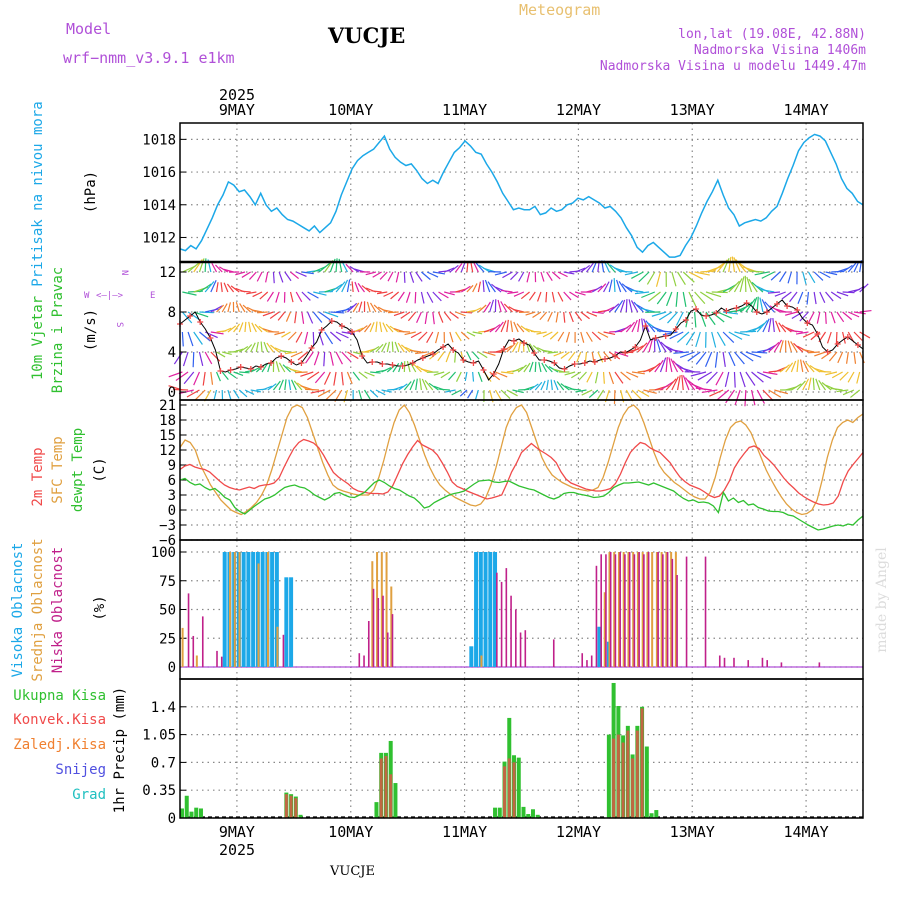 This screenshot has height=904, width=900. Describe the element at coordinates (521, 192) in the screenshot. I see `panel-frame` at that location.